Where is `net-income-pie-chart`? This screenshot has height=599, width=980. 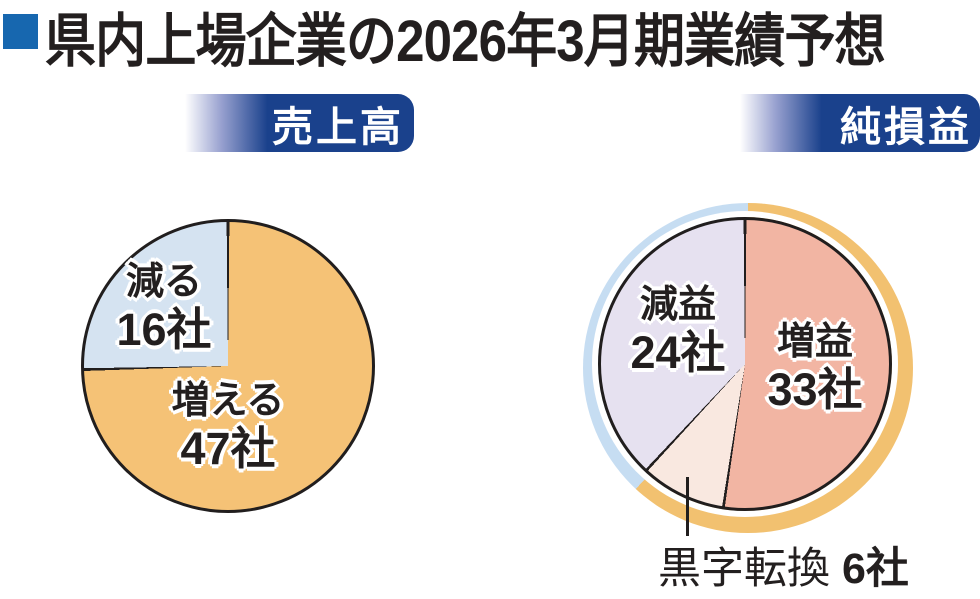
net-income-pie-chart is located at coordinates (745, 364).